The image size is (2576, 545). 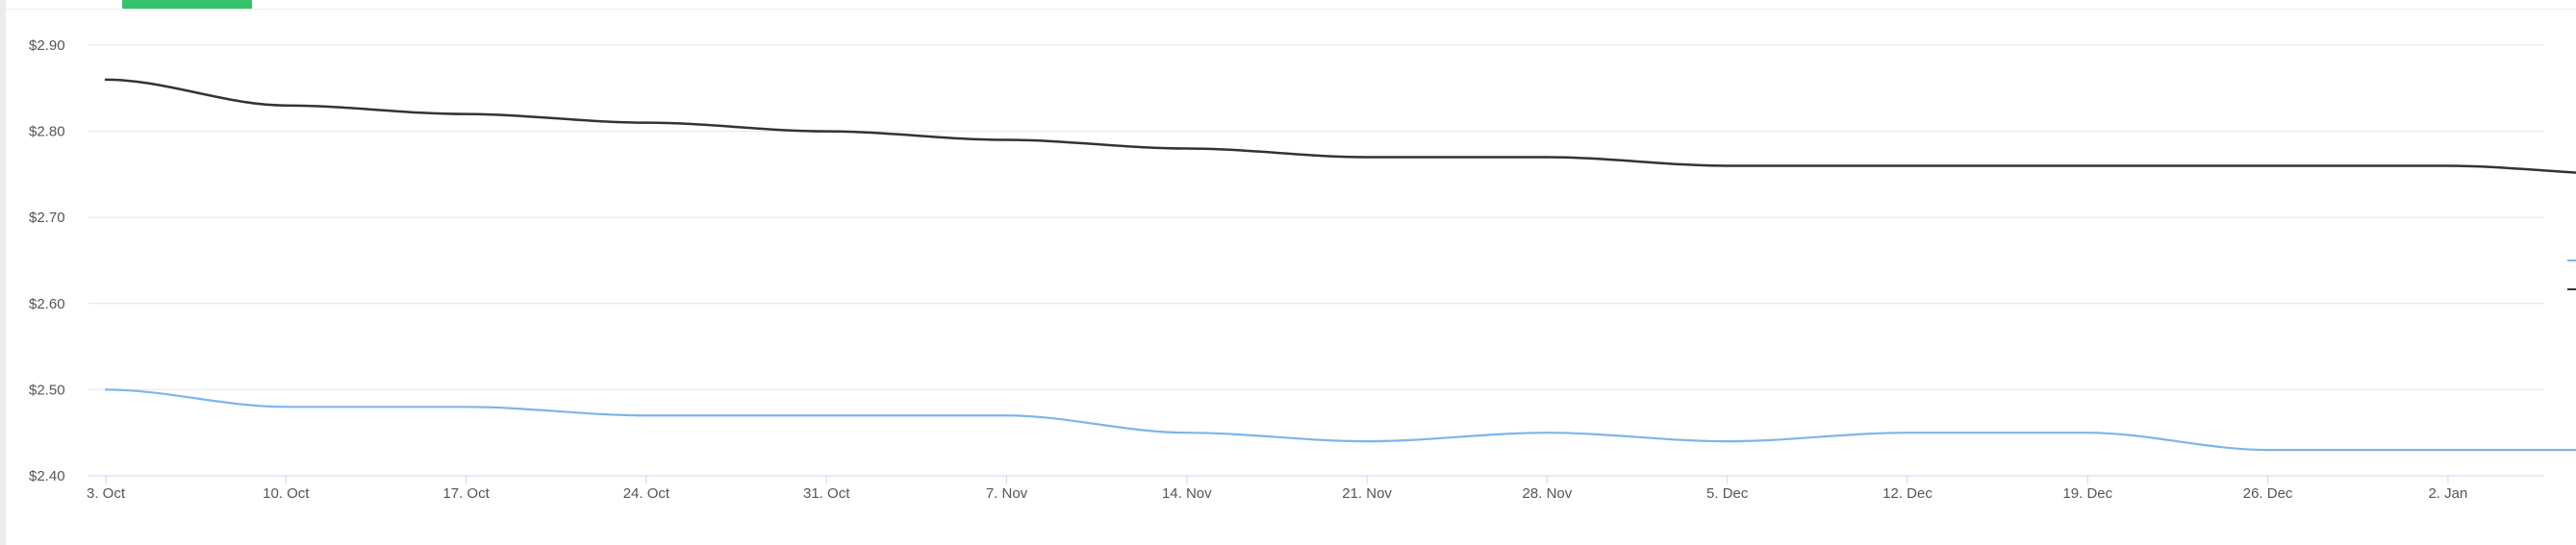 I want to click on y-tick-label: $2.70, so click(x=47, y=218).